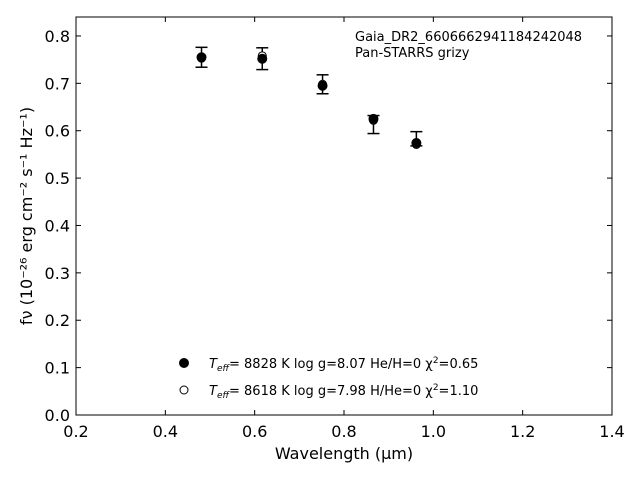  I want to click on y-tick-label: 0.8, so click(57, 36).